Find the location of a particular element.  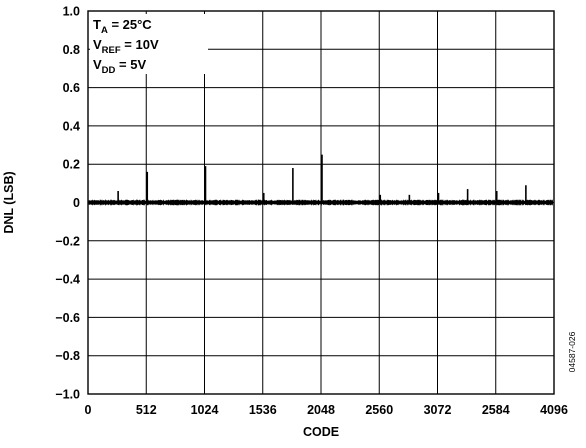

y-tick-label: −0.2 is located at coordinates (67, 241).